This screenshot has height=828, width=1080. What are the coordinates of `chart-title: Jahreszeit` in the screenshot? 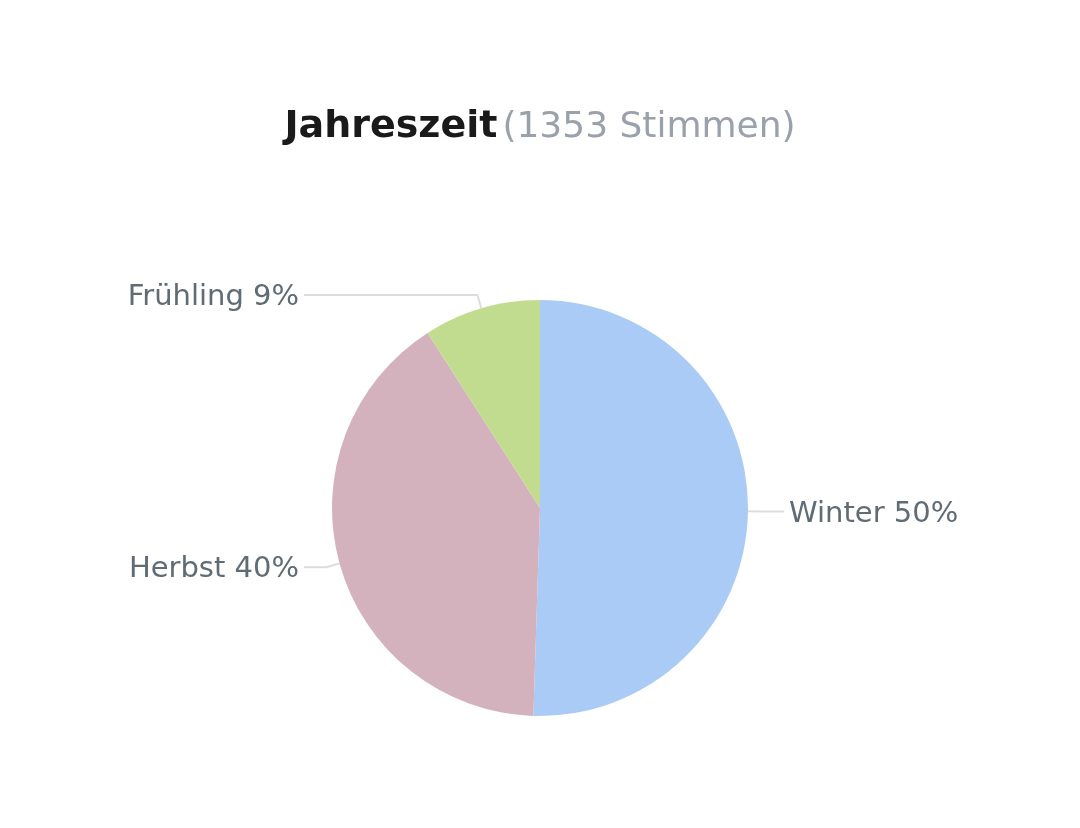 It's located at (389, 124).